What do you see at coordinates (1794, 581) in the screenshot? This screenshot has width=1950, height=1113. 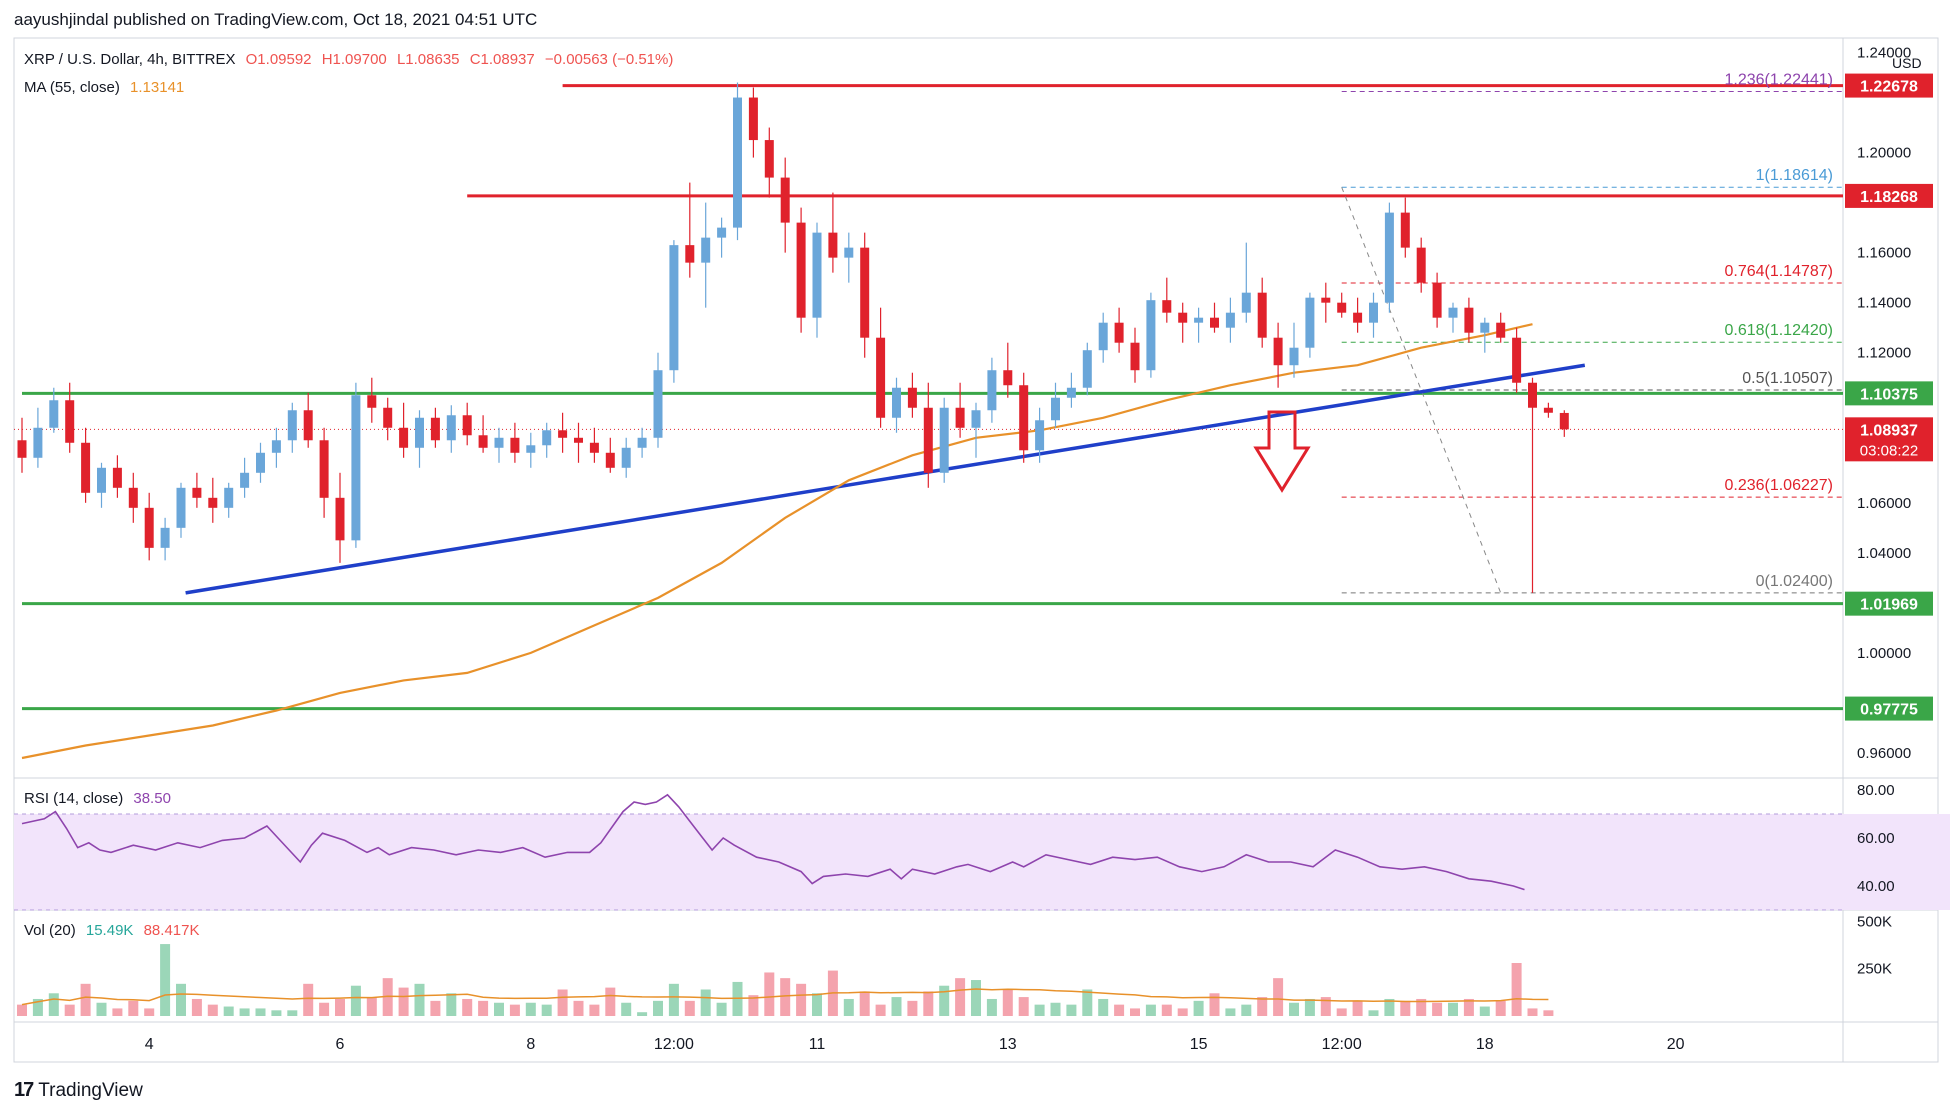 I see `fib-level-label: 0(1.02400)` at bounding box center [1794, 581].